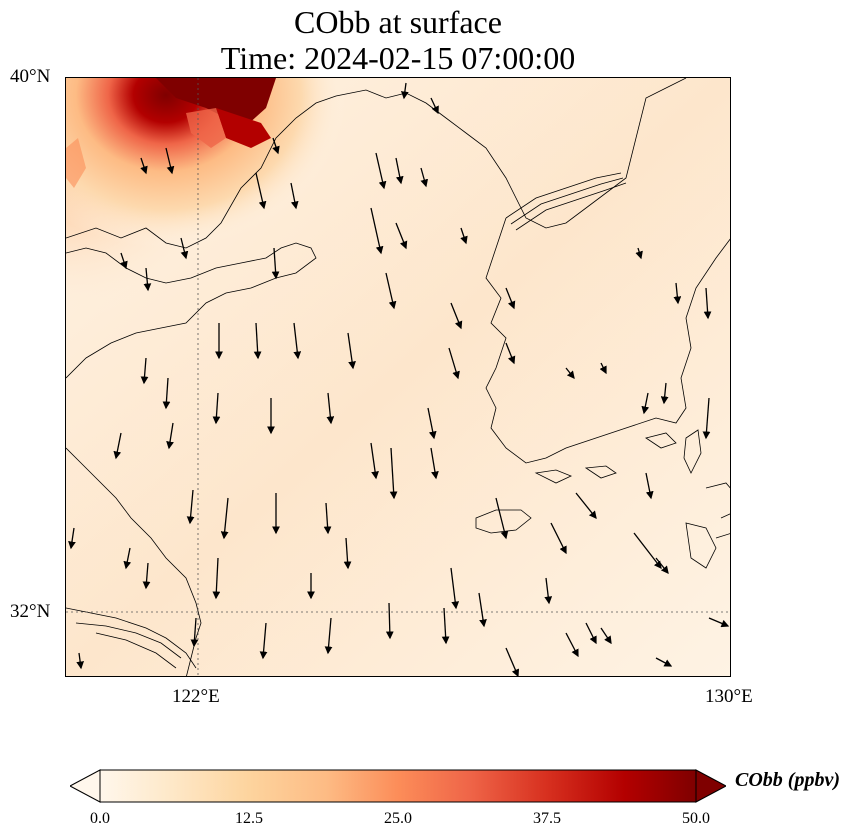 This screenshot has width=854, height=839. Describe the element at coordinates (398, 58) in the screenshot. I see `map-subtitle-time: Time: 2024-02-15 07:00:00` at that location.